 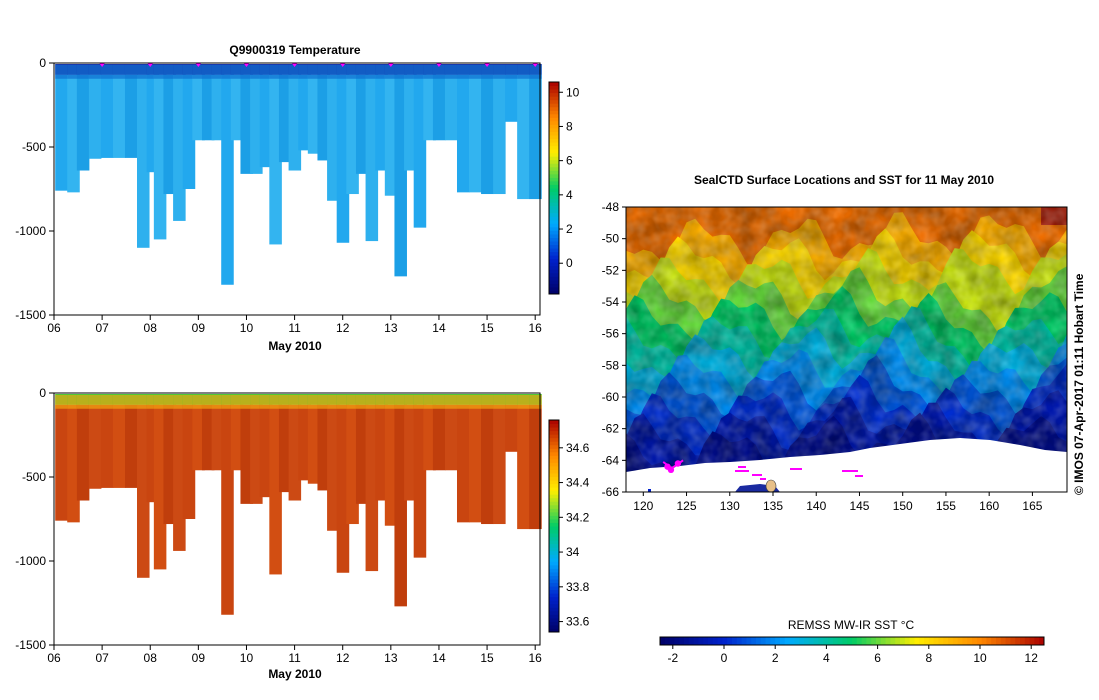 I want to click on credit-text: © IMOS 07-Apr-2017 01:11 Hobart Time, so click(x=1079, y=384).